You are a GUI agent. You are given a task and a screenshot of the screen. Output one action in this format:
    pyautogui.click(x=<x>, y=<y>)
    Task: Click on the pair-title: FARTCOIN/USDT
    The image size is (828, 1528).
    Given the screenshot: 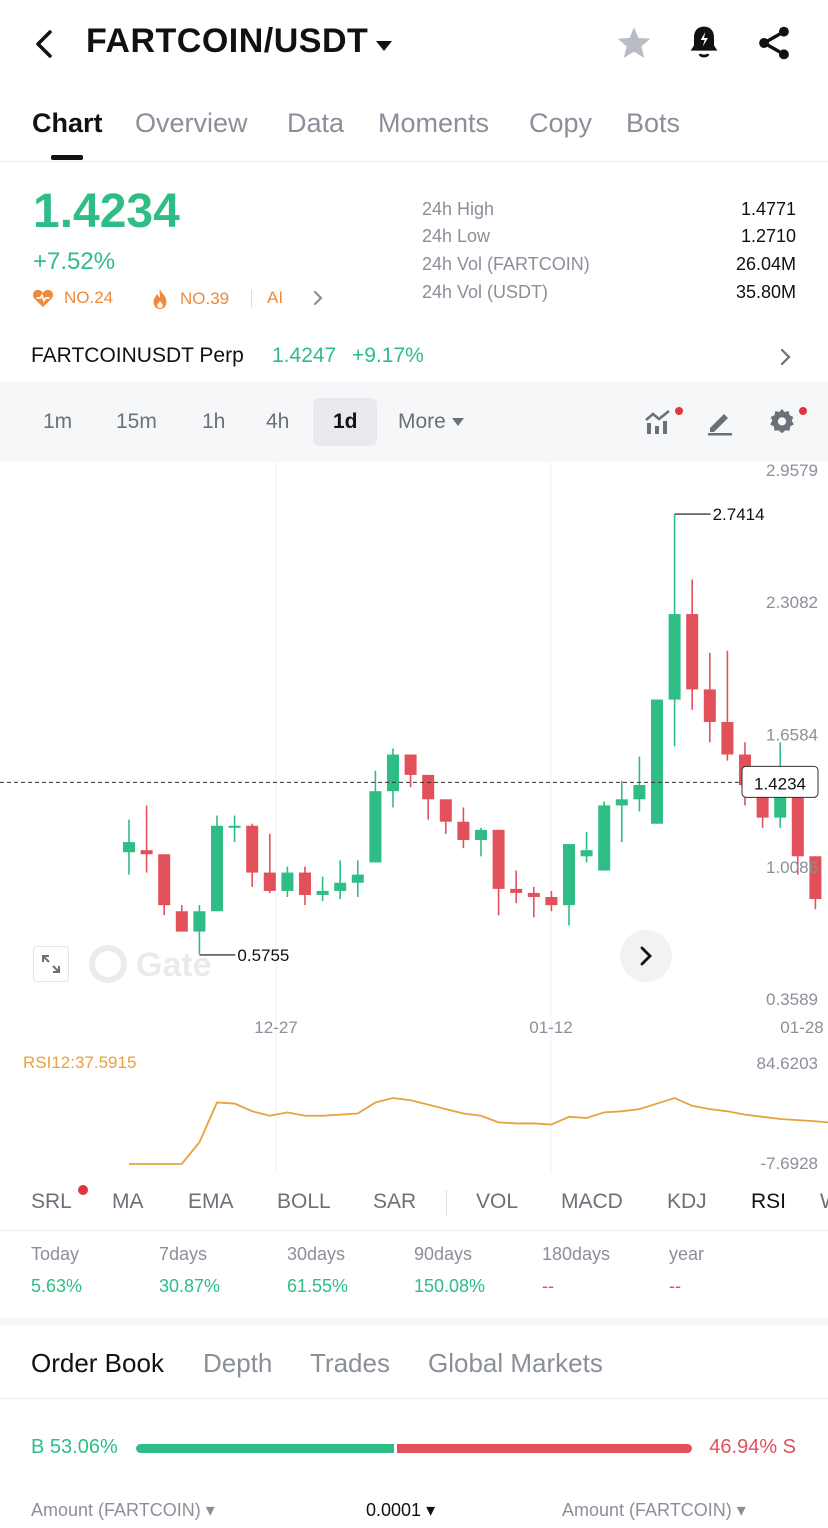 What is the action you would take?
    pyautogui.click(x=227, y=41)
    